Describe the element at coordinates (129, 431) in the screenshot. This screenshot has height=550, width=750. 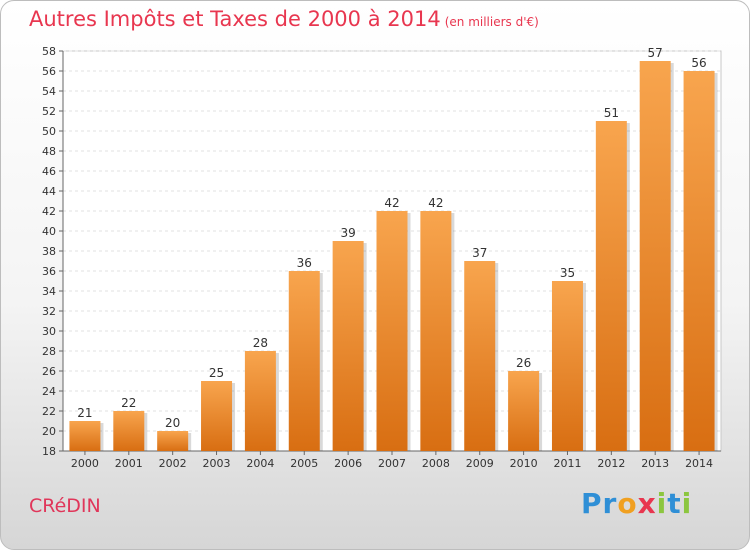
I see `bar-2001` at that location.